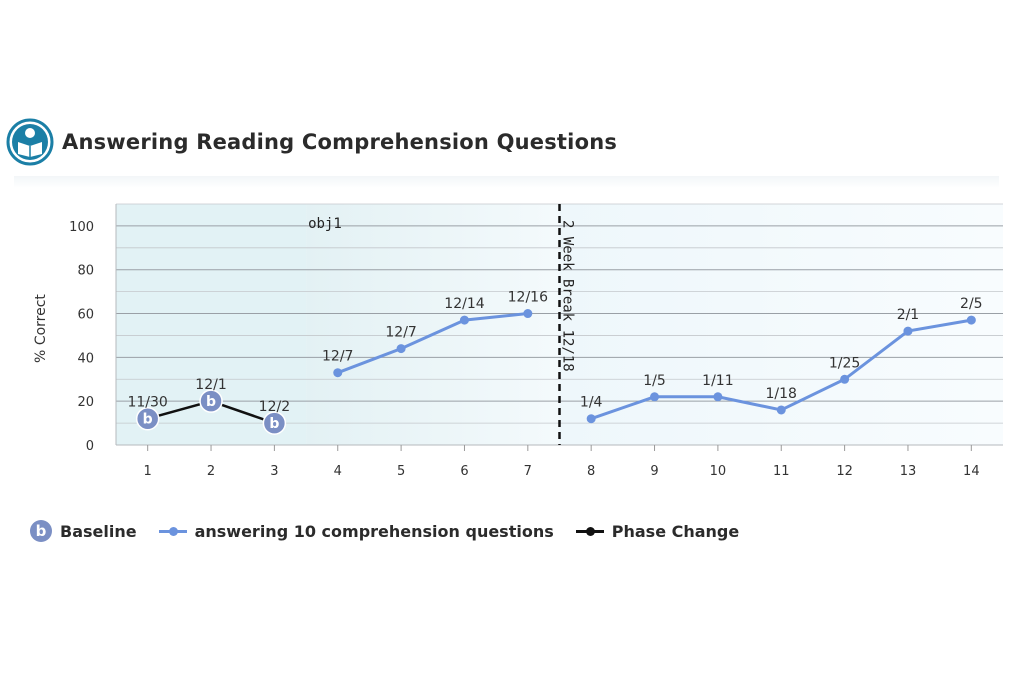 Image resolution: width=1024 pixels, height=683 pixels. What do you see at coordinates (675, 531) in the screenshot?
I see `legend-label-phase-change: Phase Change` at bounding box center [675, 531].